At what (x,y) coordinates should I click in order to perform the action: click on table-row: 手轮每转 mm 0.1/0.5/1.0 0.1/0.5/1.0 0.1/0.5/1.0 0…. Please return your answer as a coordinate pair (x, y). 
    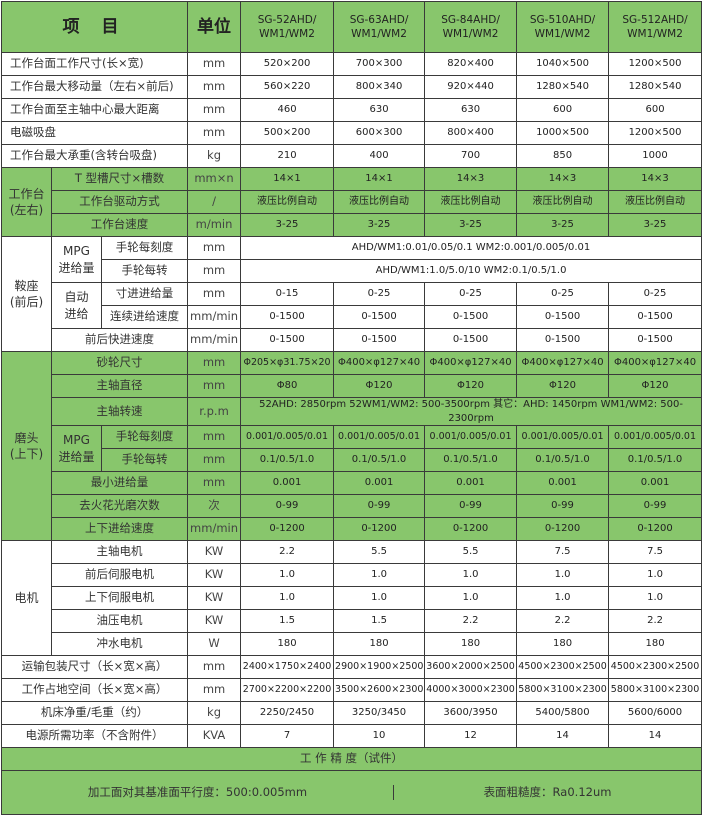
    Looking at the image, I should click on (352, 460).